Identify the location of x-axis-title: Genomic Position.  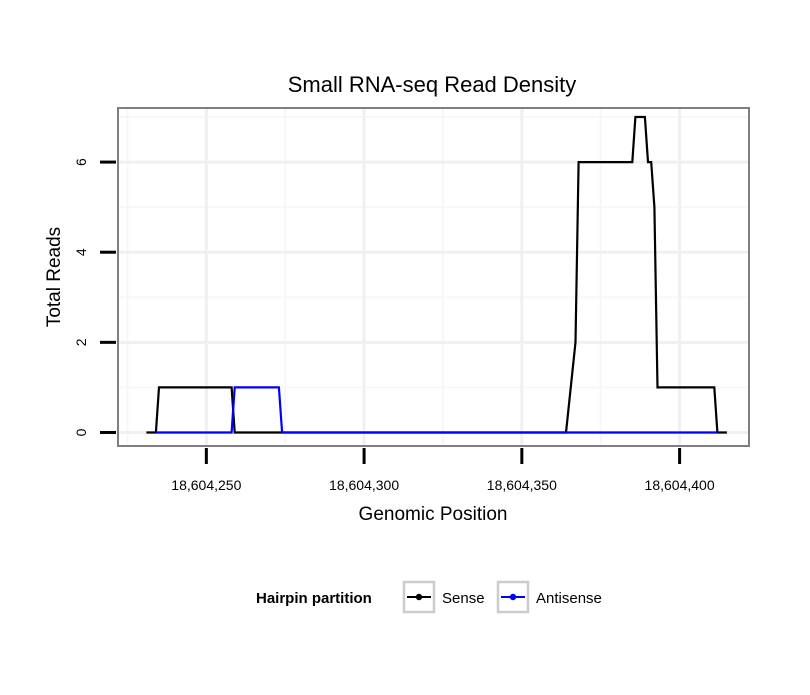
(433, 514).